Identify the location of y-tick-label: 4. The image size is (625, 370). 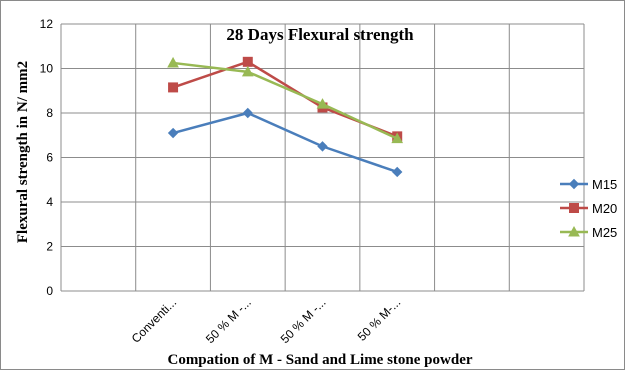
(49, 202).